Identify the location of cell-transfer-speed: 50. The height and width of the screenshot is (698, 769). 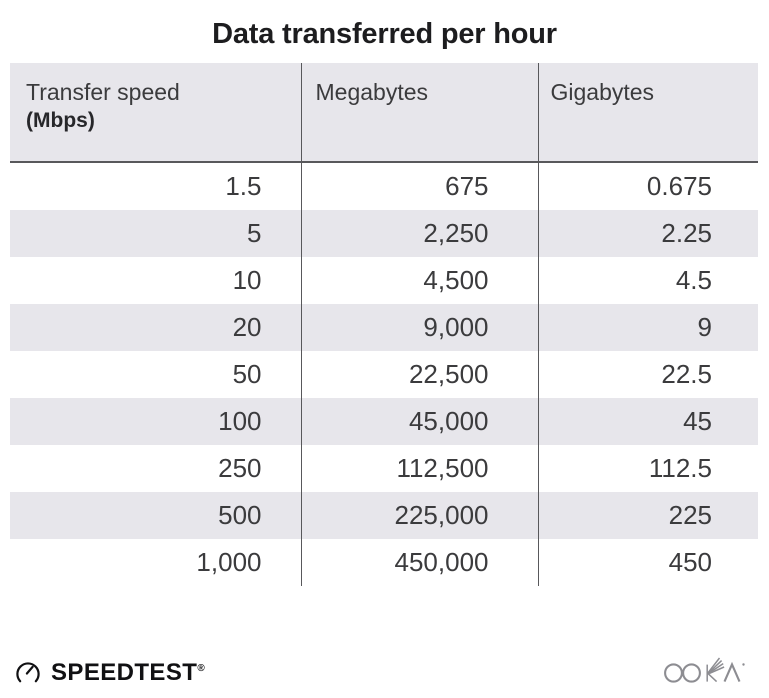
(247, 374).